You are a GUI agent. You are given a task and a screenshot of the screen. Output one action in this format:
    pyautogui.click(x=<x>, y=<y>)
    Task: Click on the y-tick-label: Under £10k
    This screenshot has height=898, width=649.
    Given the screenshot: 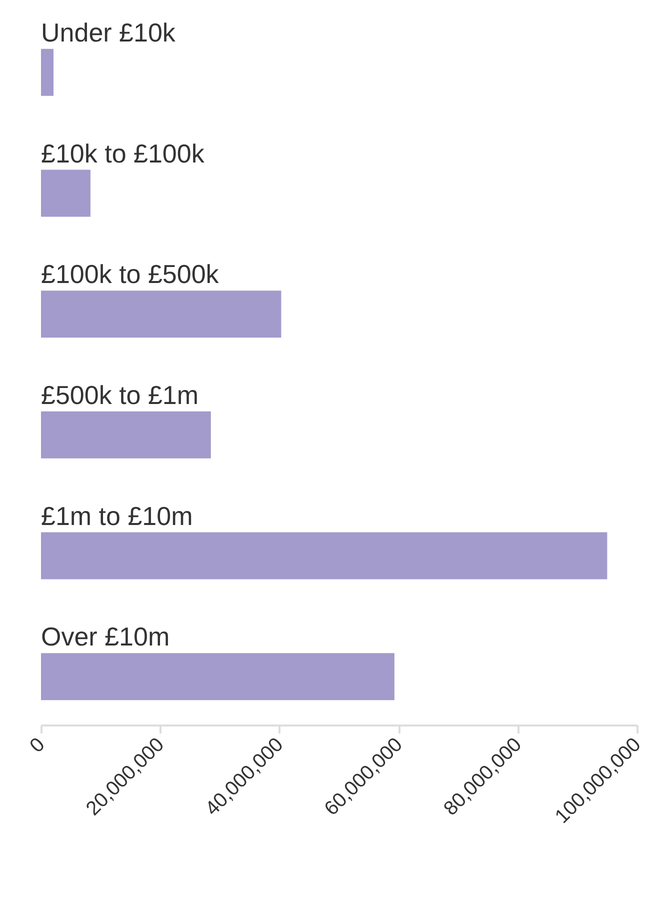 What is the action you would take?
    pyautogui.click(x=108, y=32)
    